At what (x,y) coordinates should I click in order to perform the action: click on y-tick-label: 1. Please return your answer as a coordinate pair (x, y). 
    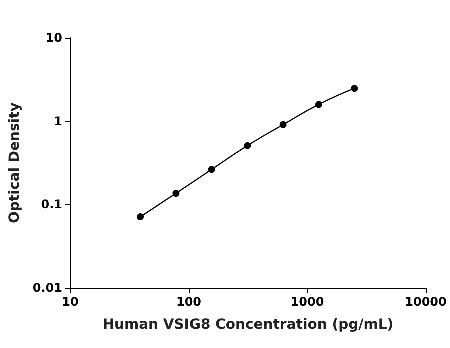
    Looking at the image, I should click on (58, 121).